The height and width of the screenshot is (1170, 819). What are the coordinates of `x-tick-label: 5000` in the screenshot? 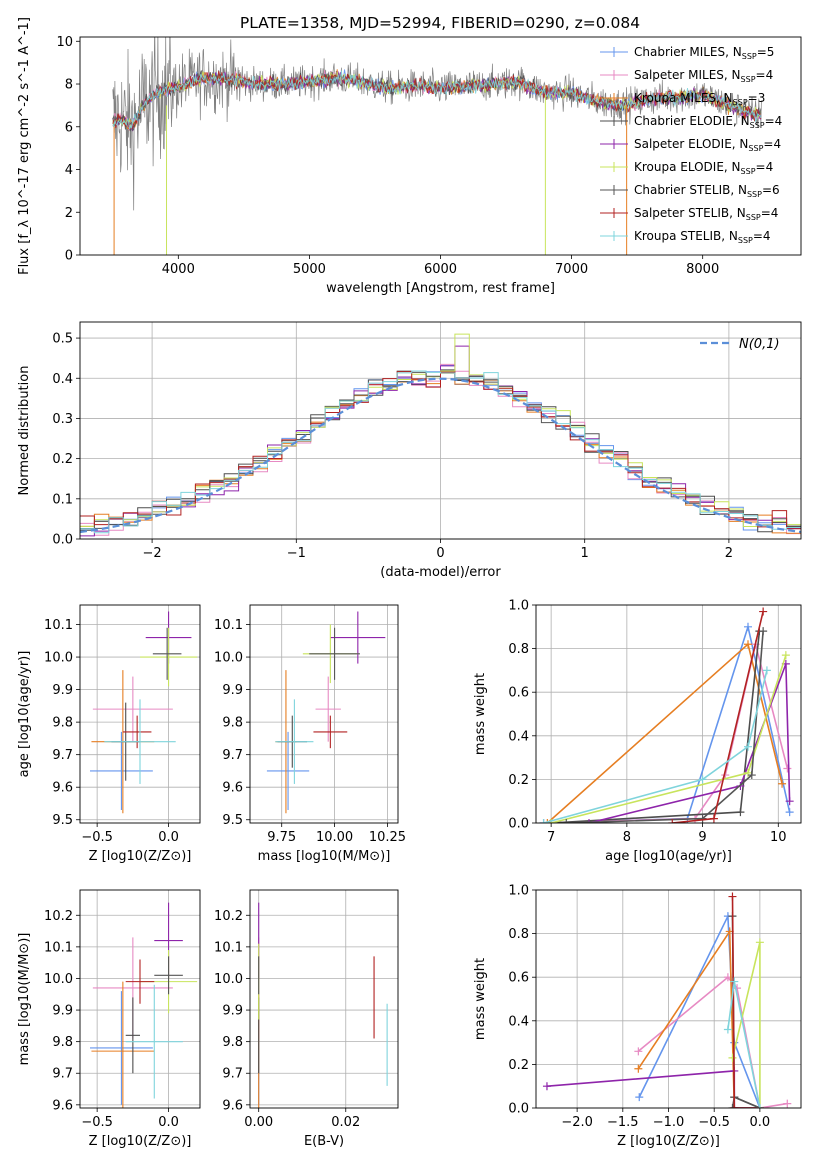 It's located at (309, 269).